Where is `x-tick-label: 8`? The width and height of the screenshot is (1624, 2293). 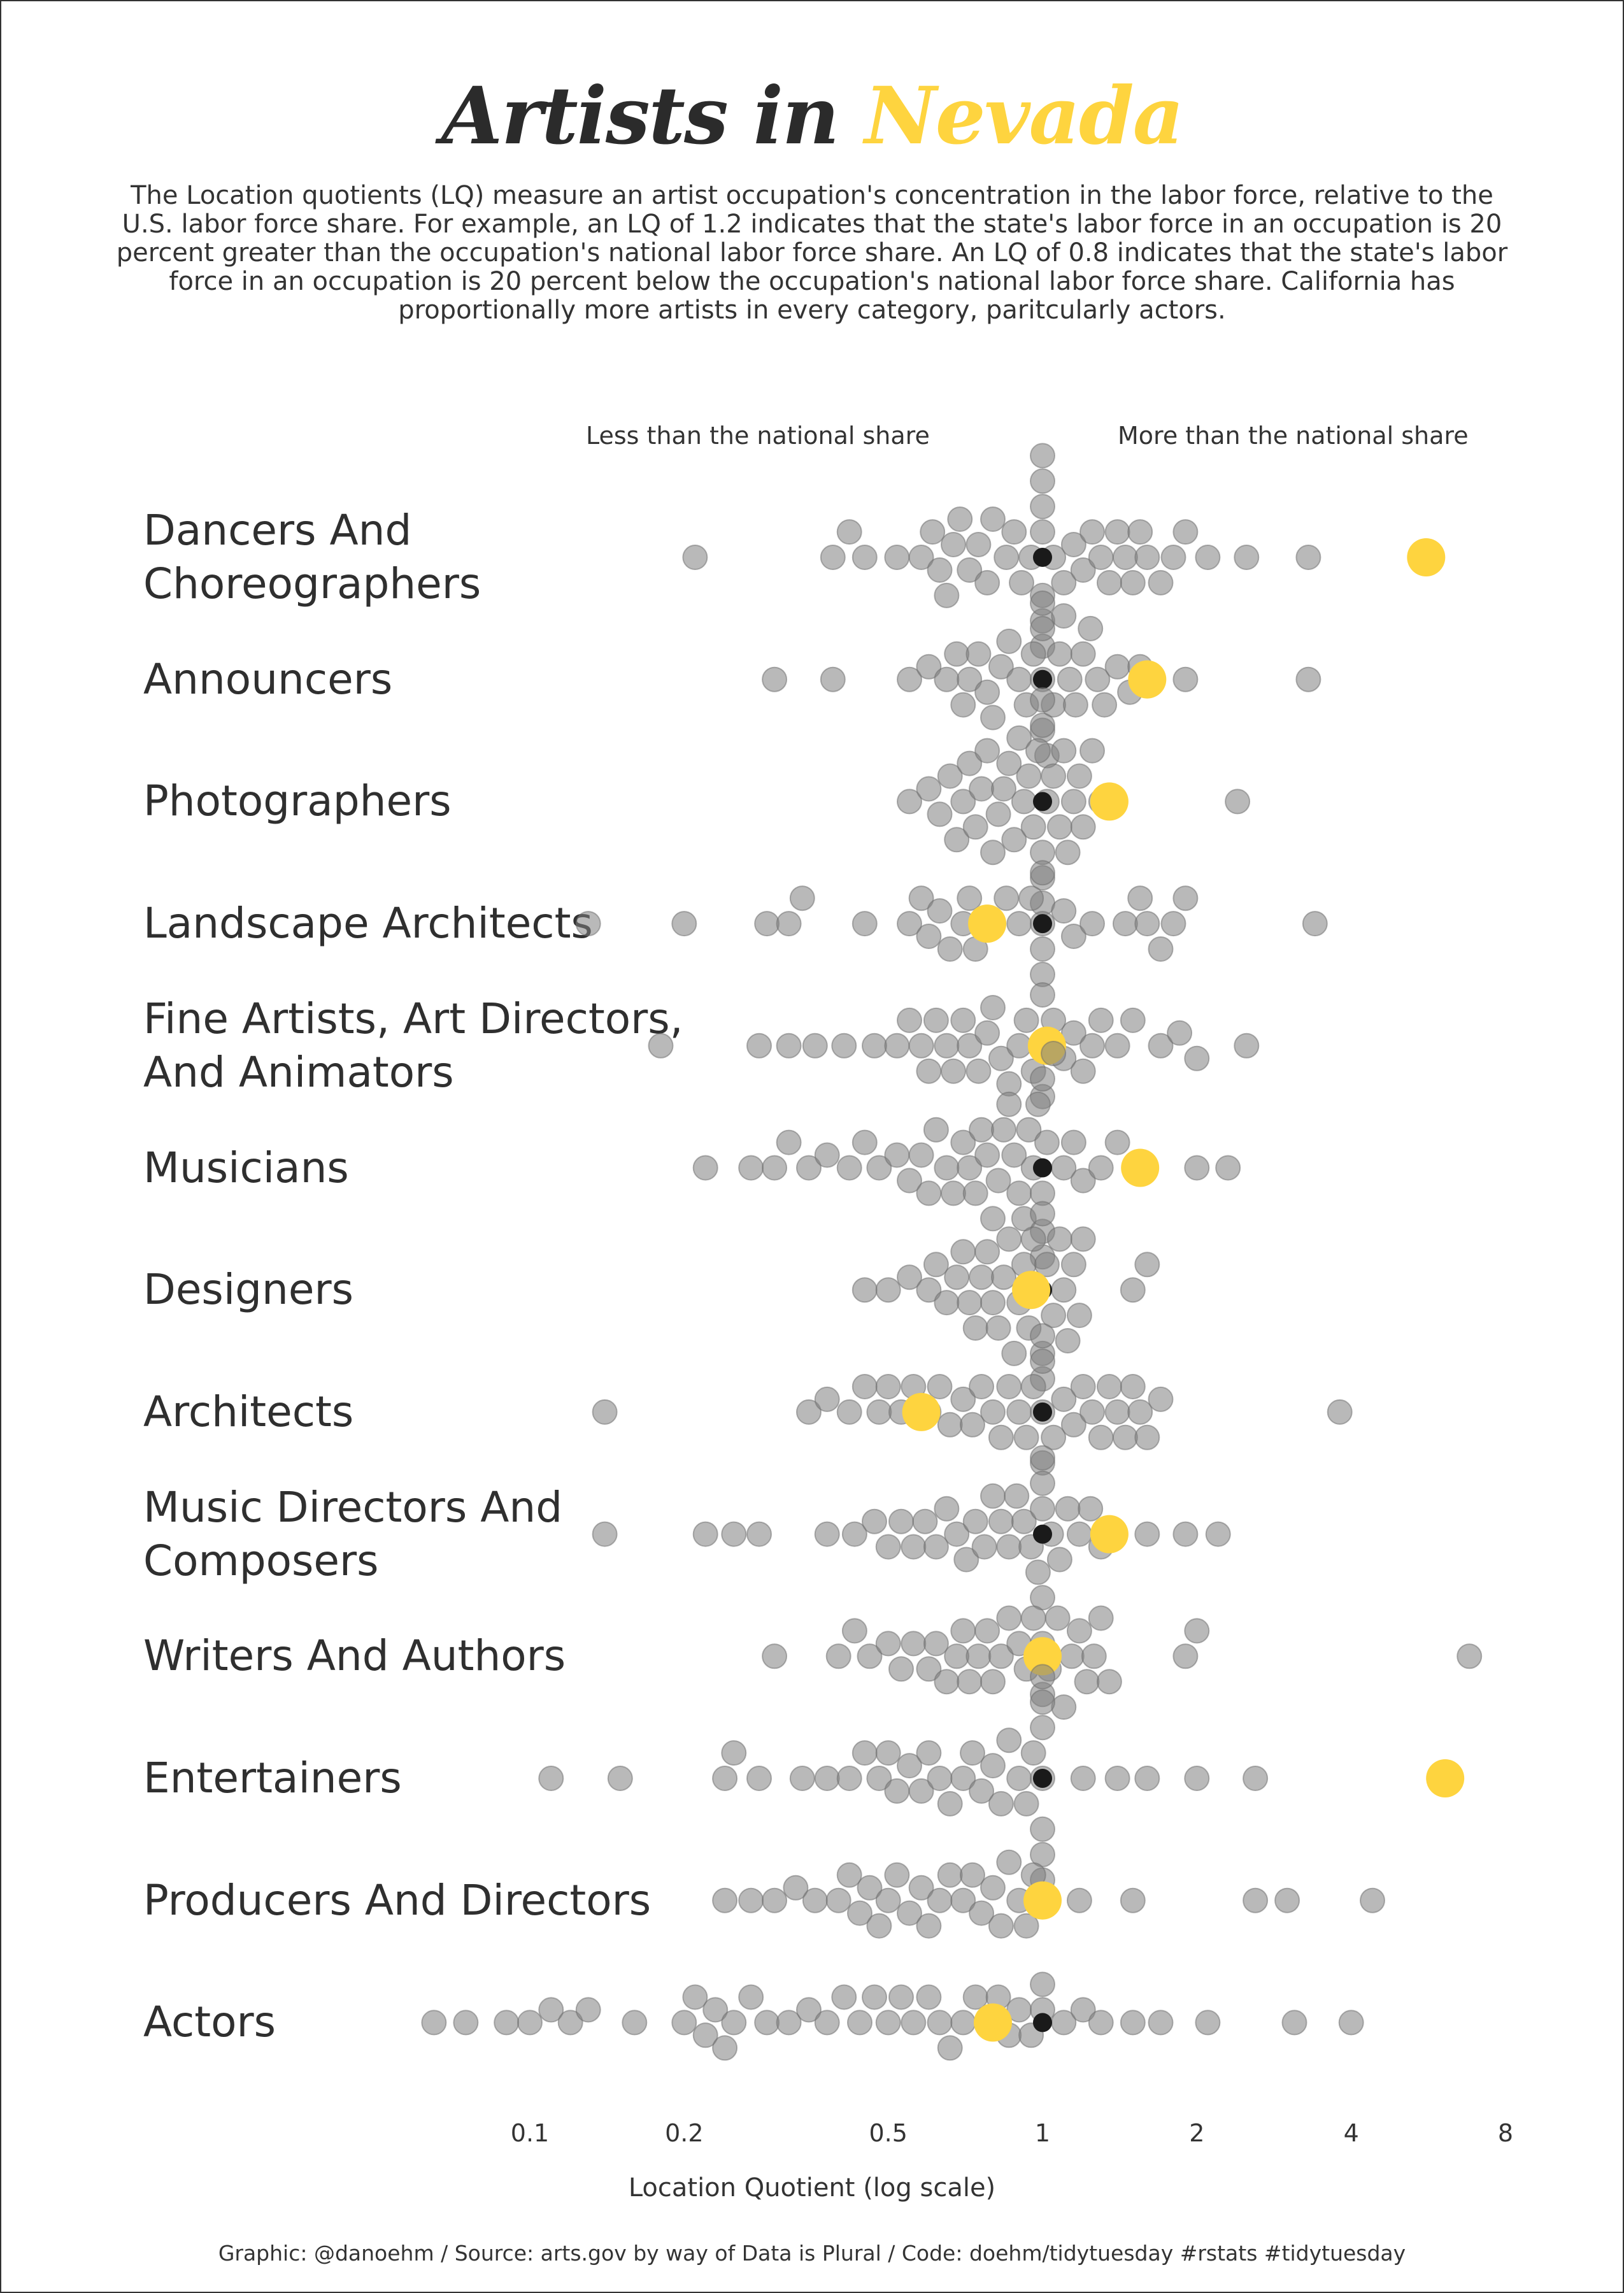 x-tick-label: 8 is located at coordinates (1505, 2133).